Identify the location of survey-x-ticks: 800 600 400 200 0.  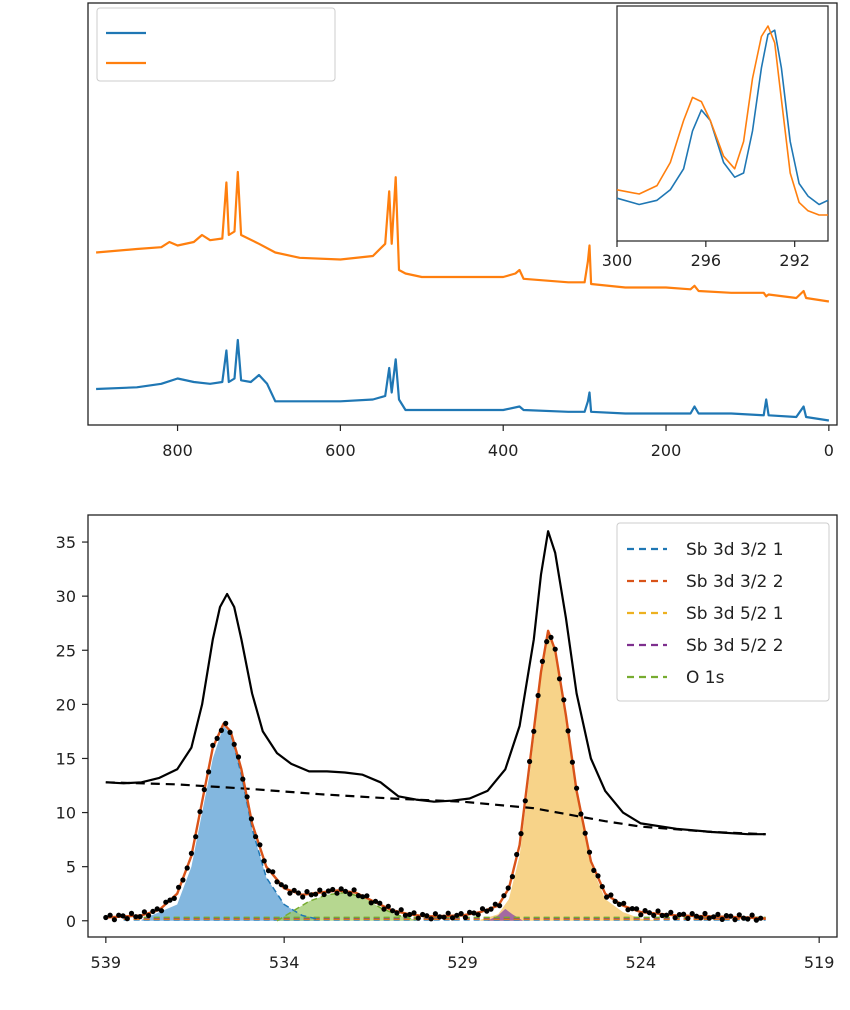
(498, 442).